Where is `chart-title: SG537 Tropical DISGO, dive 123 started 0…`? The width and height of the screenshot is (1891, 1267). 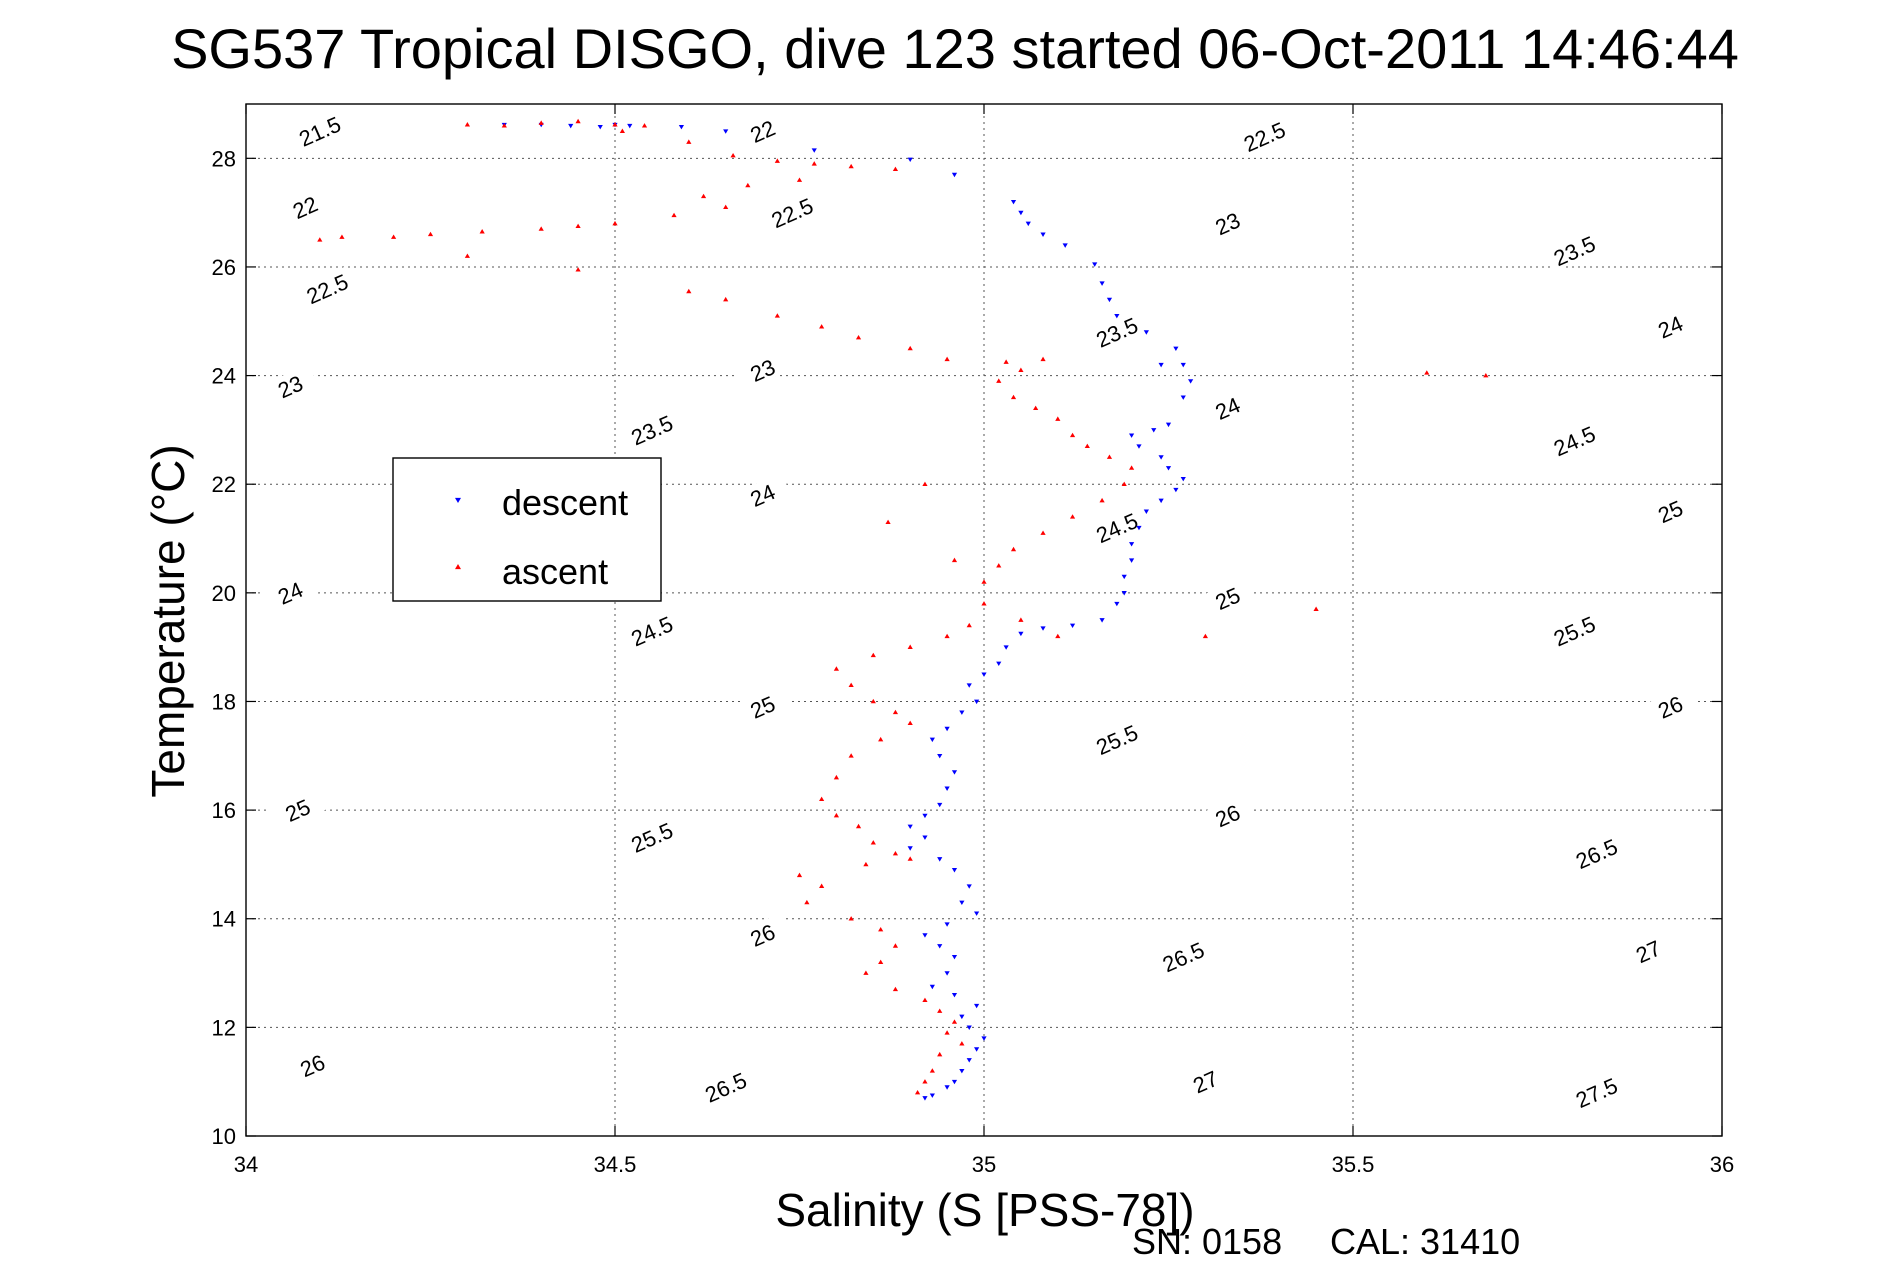
chart-title: SG537 Tropical DISGO, dive 123 started 0… is located at coordinates (955, 48).